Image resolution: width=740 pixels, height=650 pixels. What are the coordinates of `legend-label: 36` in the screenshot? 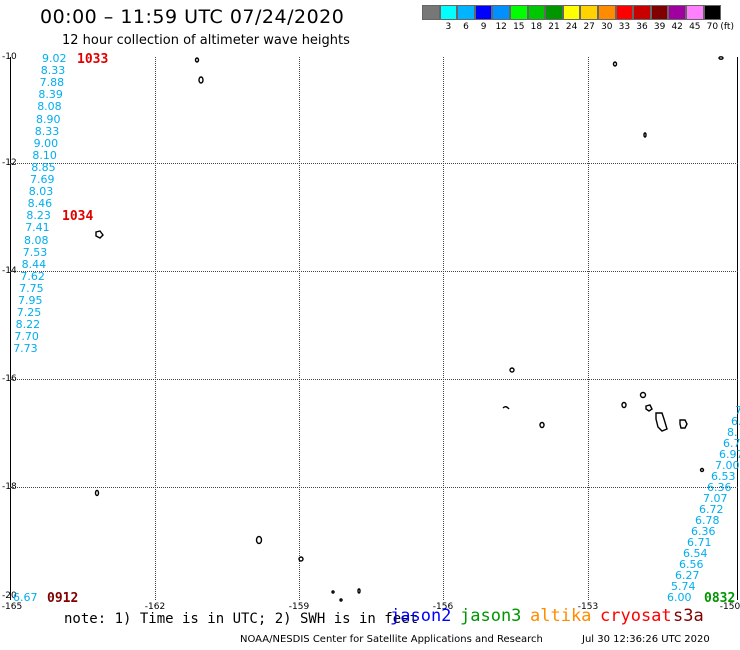 It's located at (642, 27).